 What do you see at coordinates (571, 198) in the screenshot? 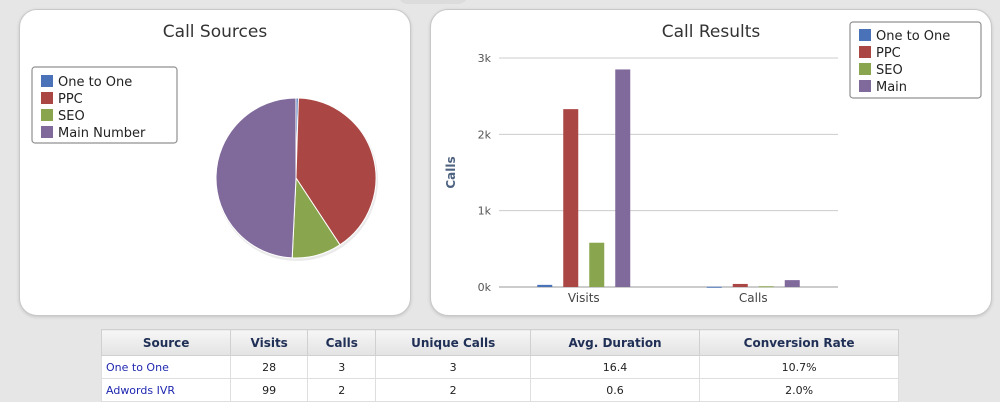
I see `bar-ppc-visits` at bounding box center [571, 198].